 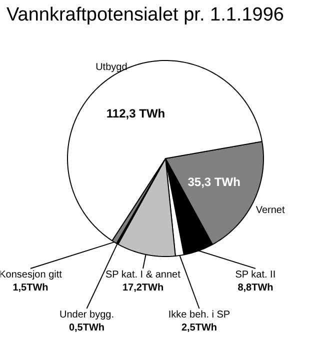 I want to click on data-label: 0,5TWh, so click(x=86, y=328).